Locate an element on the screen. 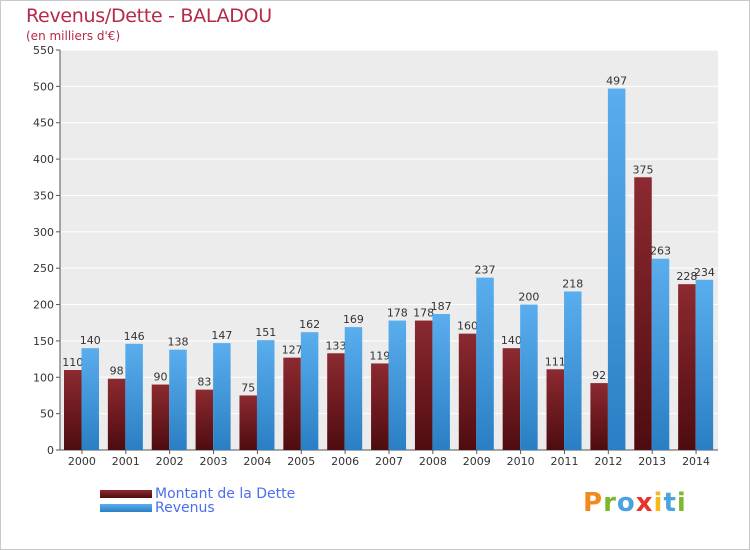  data-label: 162 is located at coordinates (309, 324).